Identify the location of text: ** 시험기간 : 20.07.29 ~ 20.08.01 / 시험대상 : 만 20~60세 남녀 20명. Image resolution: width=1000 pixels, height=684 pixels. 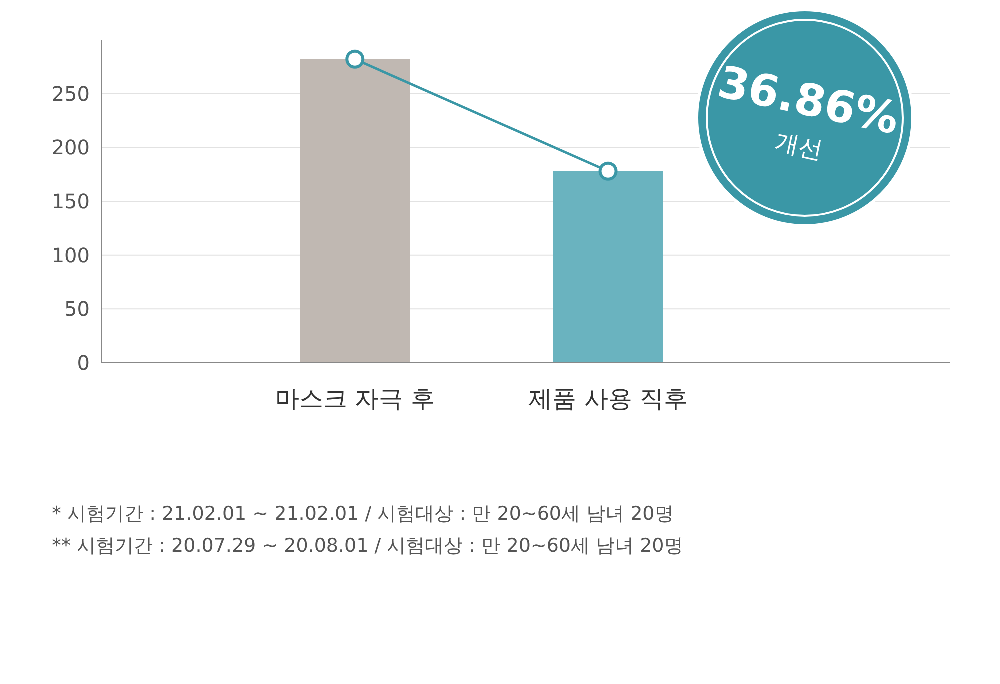
(368, 546).